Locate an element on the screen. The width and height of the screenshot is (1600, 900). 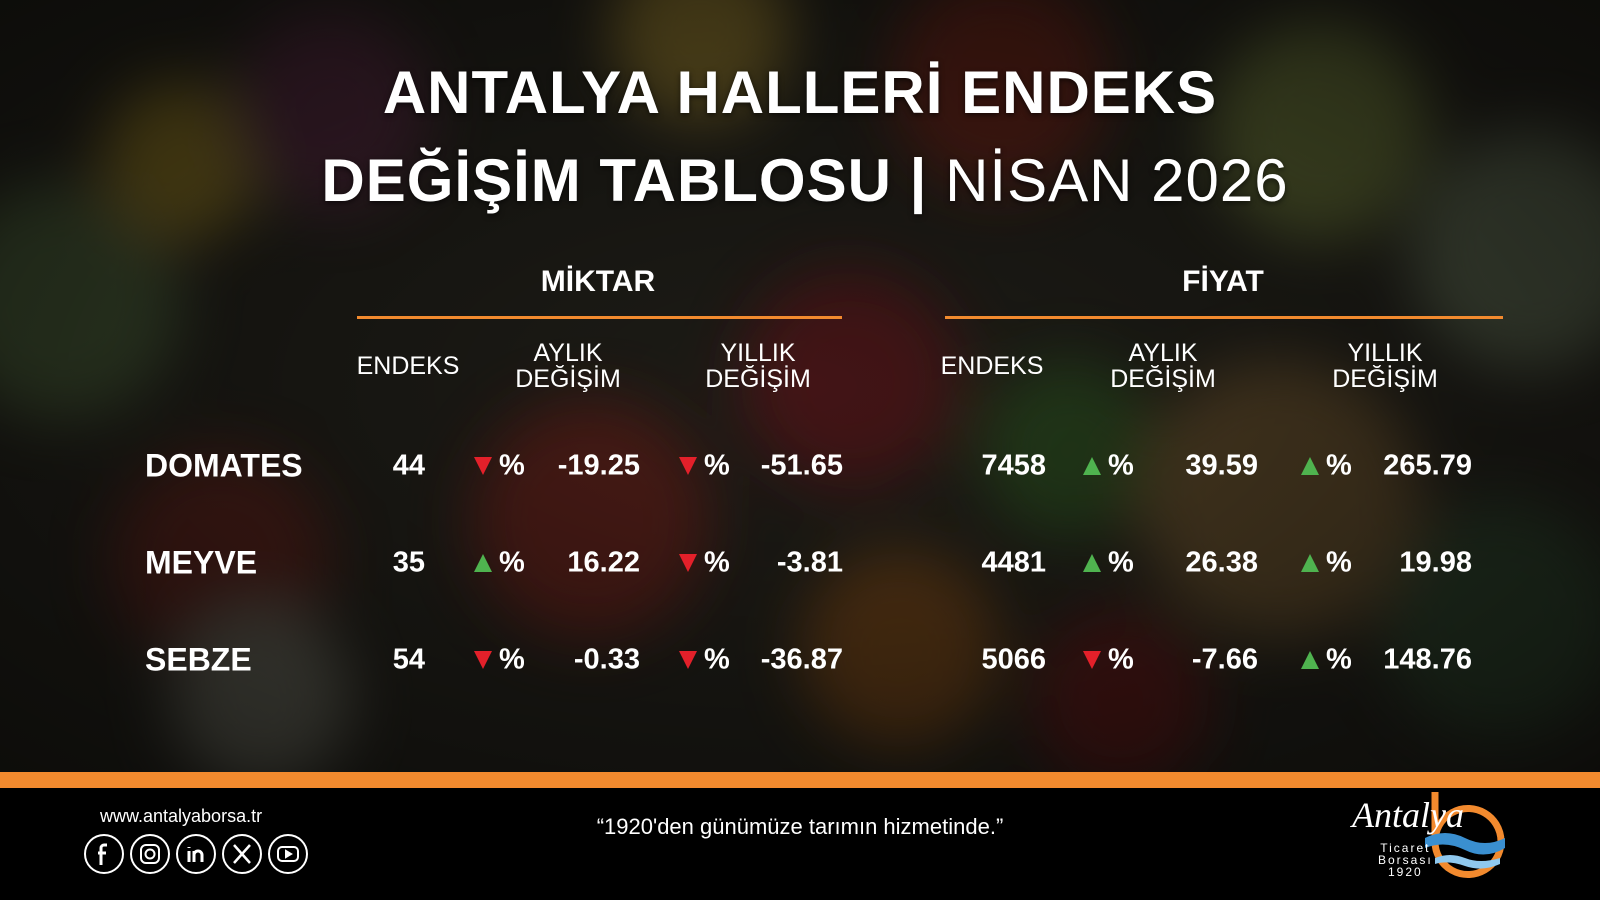
index-value: 54 is located at coordinates (408, 659).